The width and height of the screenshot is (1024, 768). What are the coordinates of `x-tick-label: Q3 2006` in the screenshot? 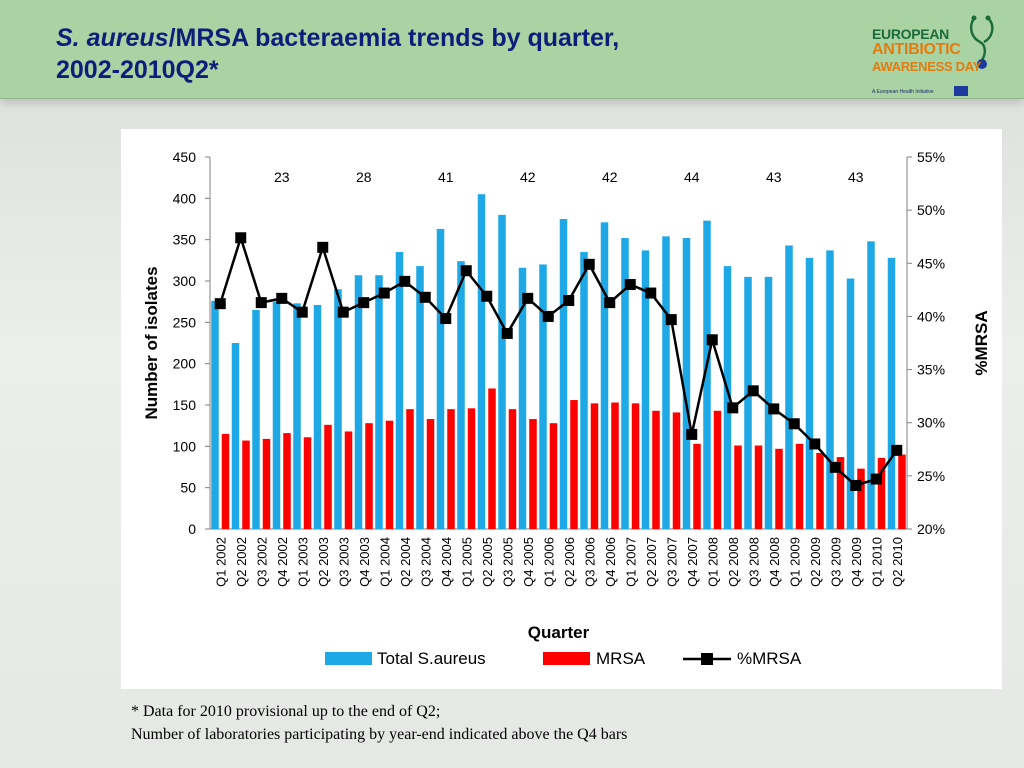 It's located at (589, 562).